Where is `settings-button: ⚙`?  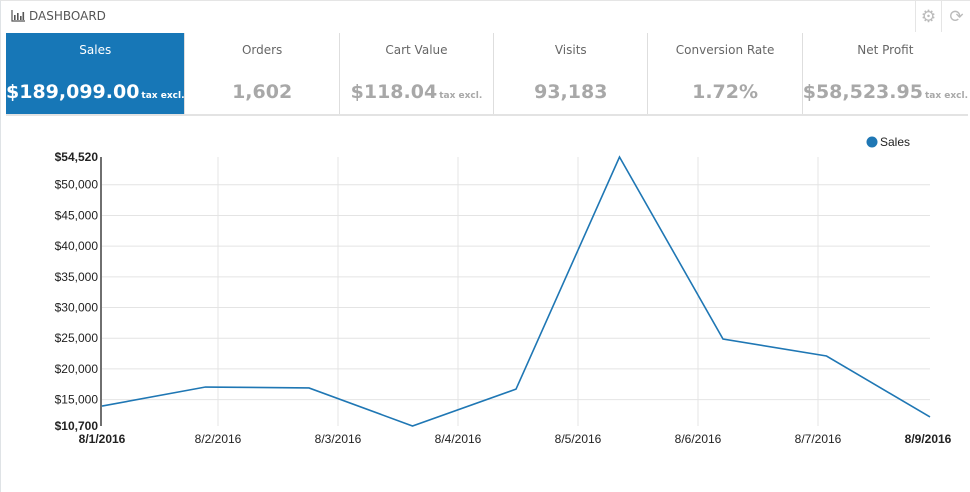 settings-button: ⚙ is located at coordinates (928, 16).